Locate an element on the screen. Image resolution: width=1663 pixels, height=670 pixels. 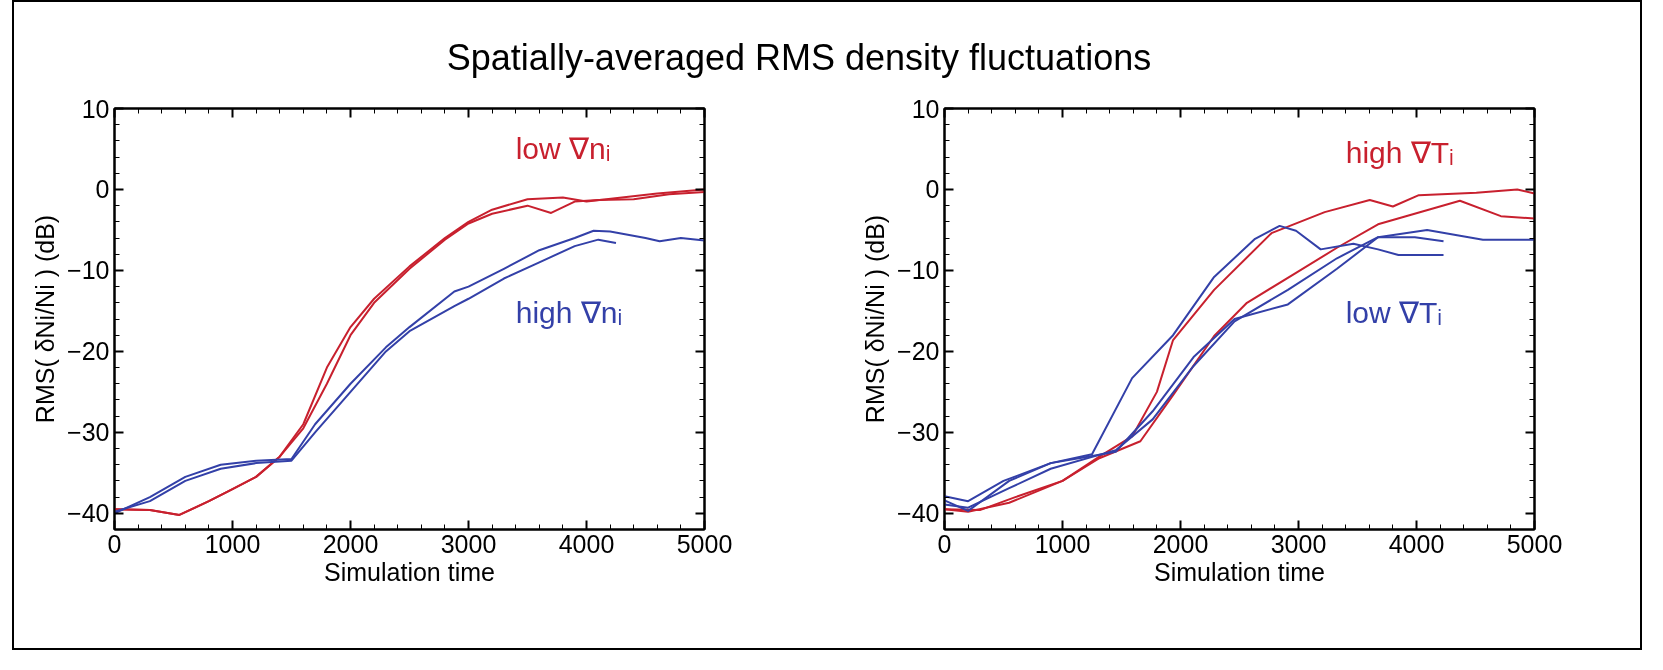
series-label: low ∇Tᵢ is located at coordinates (1394, 313).